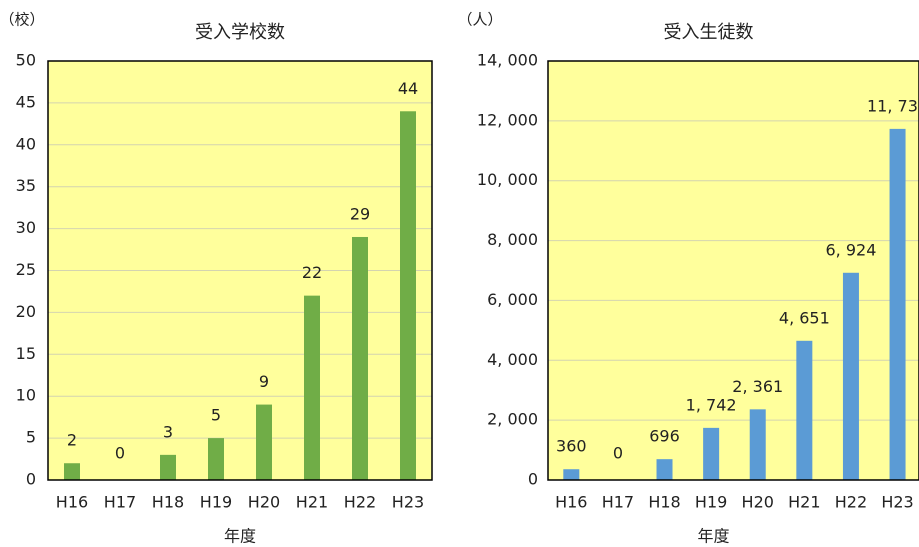  I want to click on data-label: 2, so click(72, 440).